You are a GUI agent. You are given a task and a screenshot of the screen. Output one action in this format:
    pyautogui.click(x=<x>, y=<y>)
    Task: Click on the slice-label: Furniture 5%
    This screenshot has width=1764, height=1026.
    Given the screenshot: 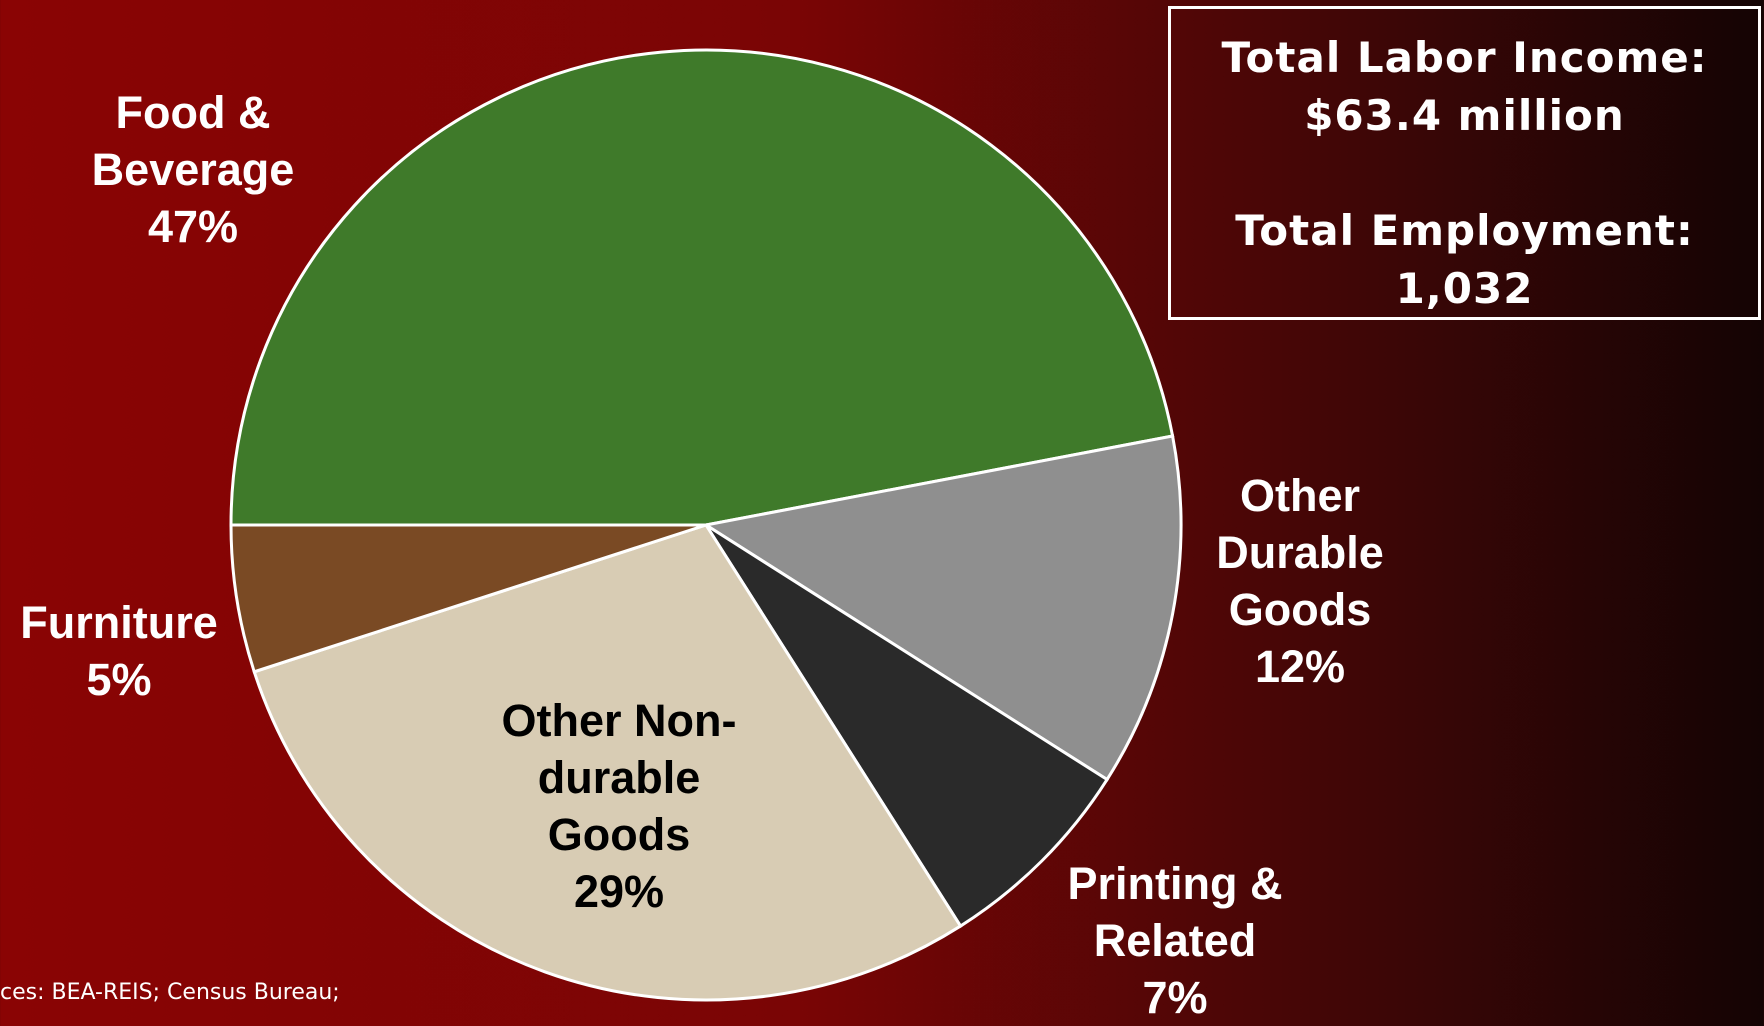 What is the action you would take?
    pyautogui.click(x=119, y=651)
    